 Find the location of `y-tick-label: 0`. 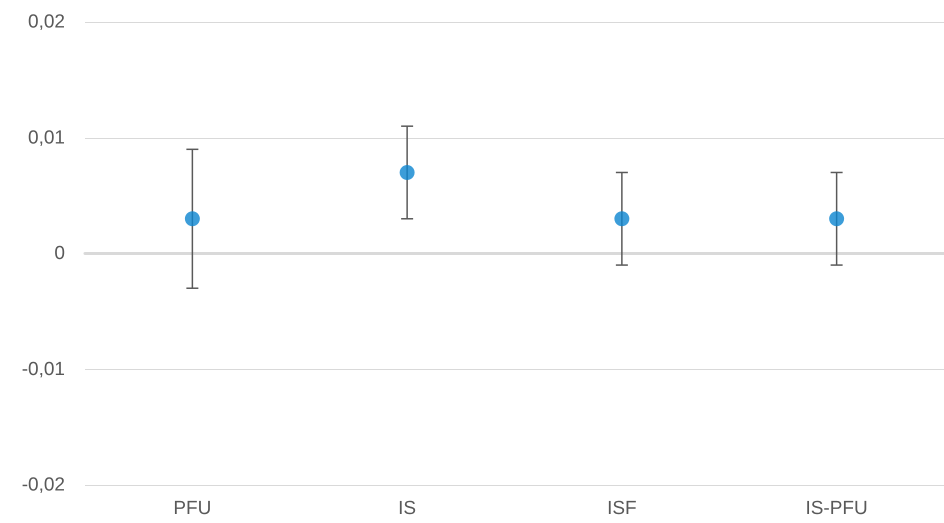

y-tick-label: 0 is located at coordinates (59, 253).